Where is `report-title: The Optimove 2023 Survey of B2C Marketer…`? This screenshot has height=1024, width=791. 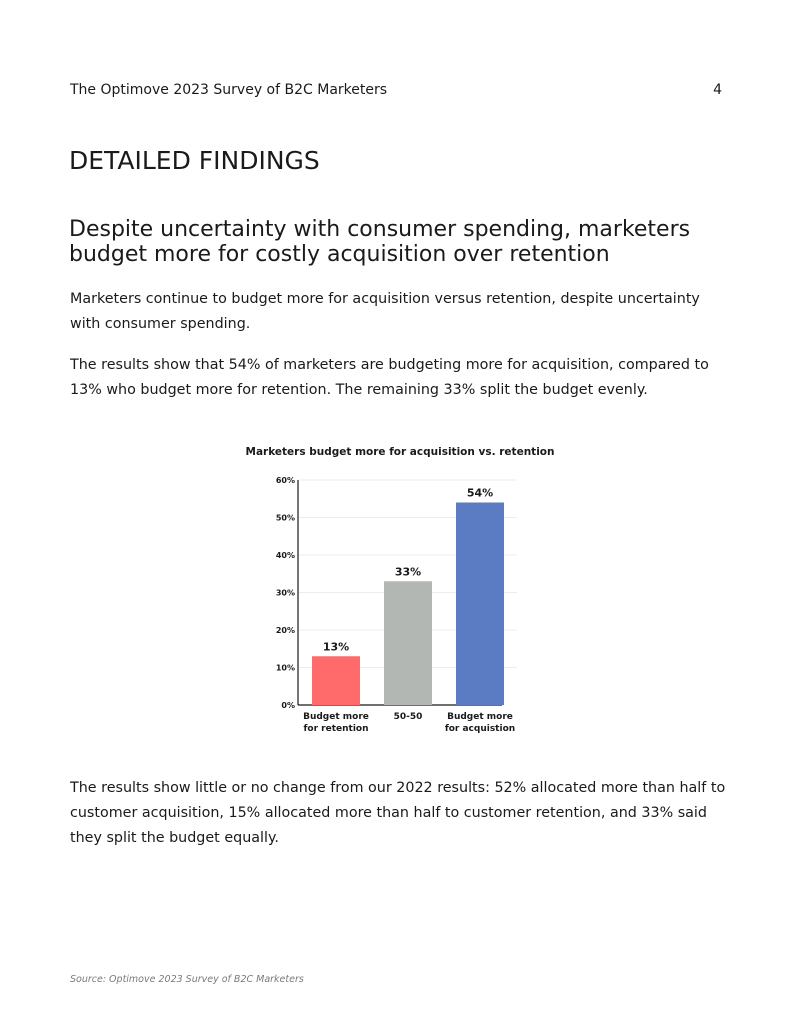
report-title: The Optimove 2023 Survey of B2C Marketer… is located at coordinates (229, 90).